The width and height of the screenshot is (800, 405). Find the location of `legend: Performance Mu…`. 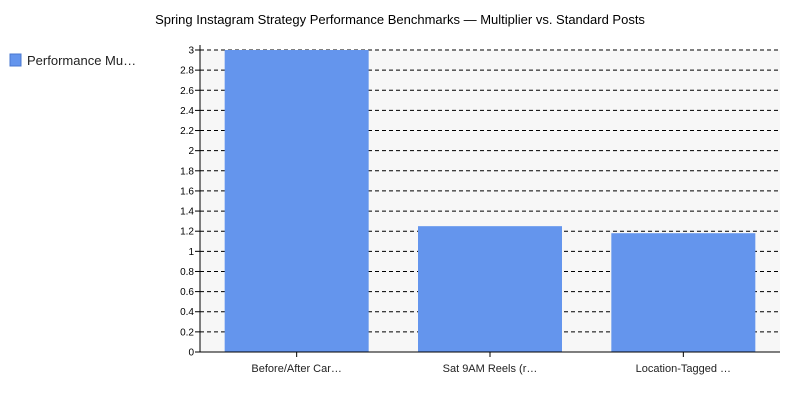

legend: Performance Mu… is located at coordinates (72, 60).